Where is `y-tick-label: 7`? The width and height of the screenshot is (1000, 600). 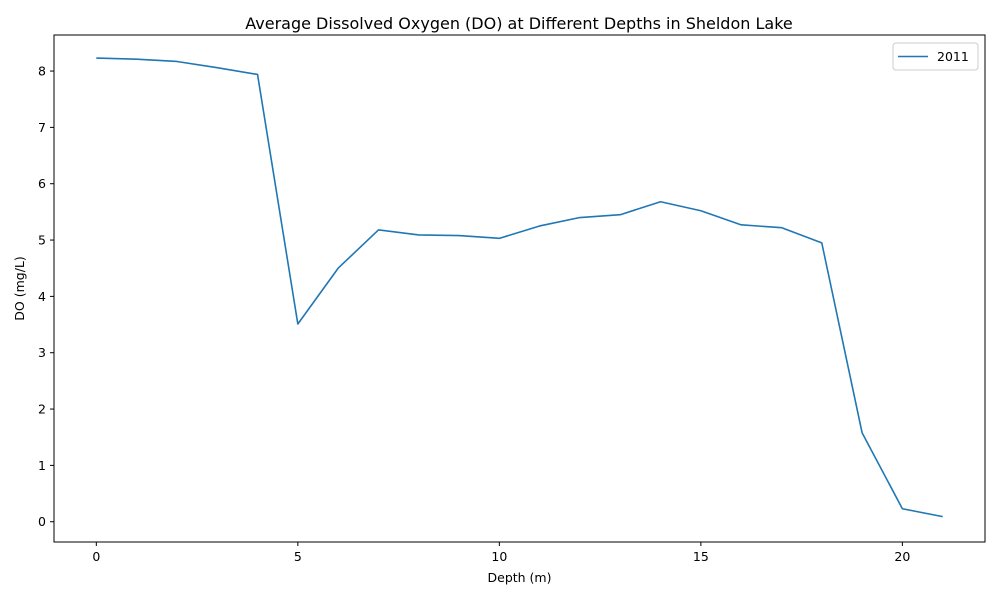 y-tick-label: 7 is located at coordinates (42, 127).